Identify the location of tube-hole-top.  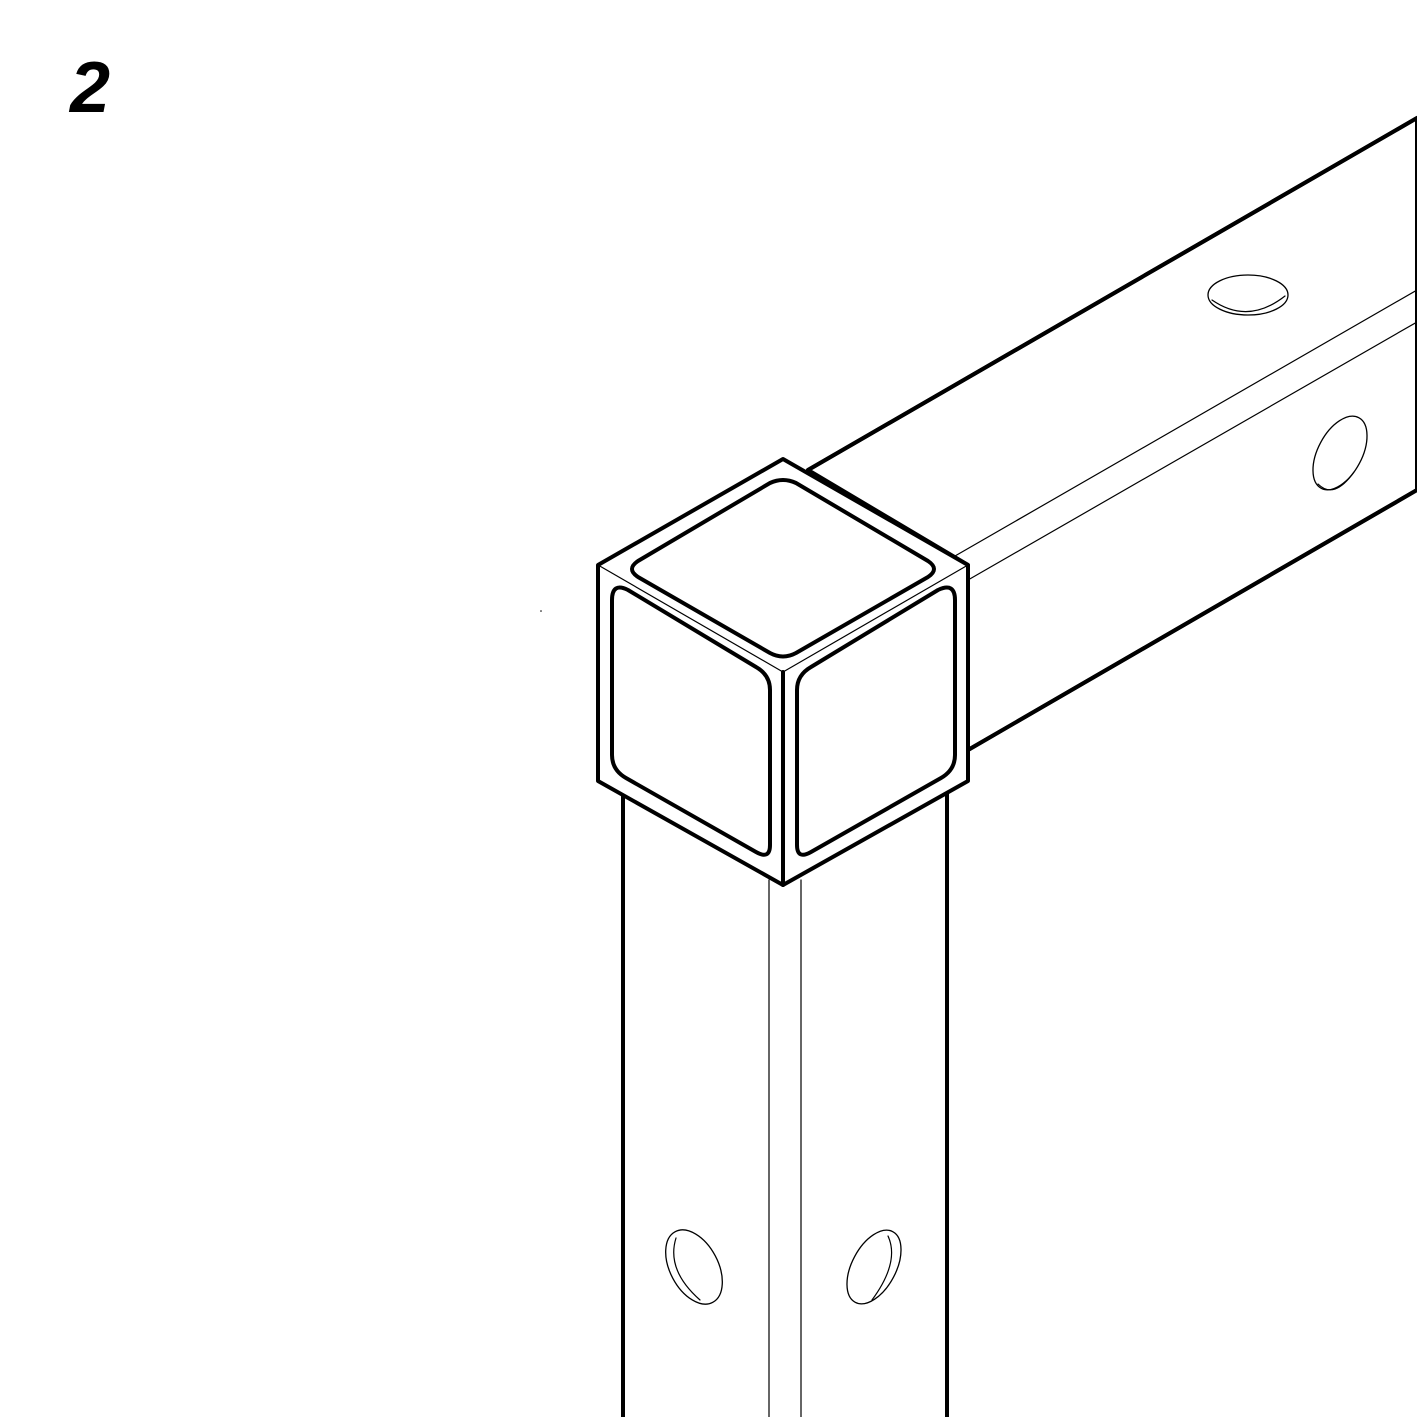
(1248, 295).